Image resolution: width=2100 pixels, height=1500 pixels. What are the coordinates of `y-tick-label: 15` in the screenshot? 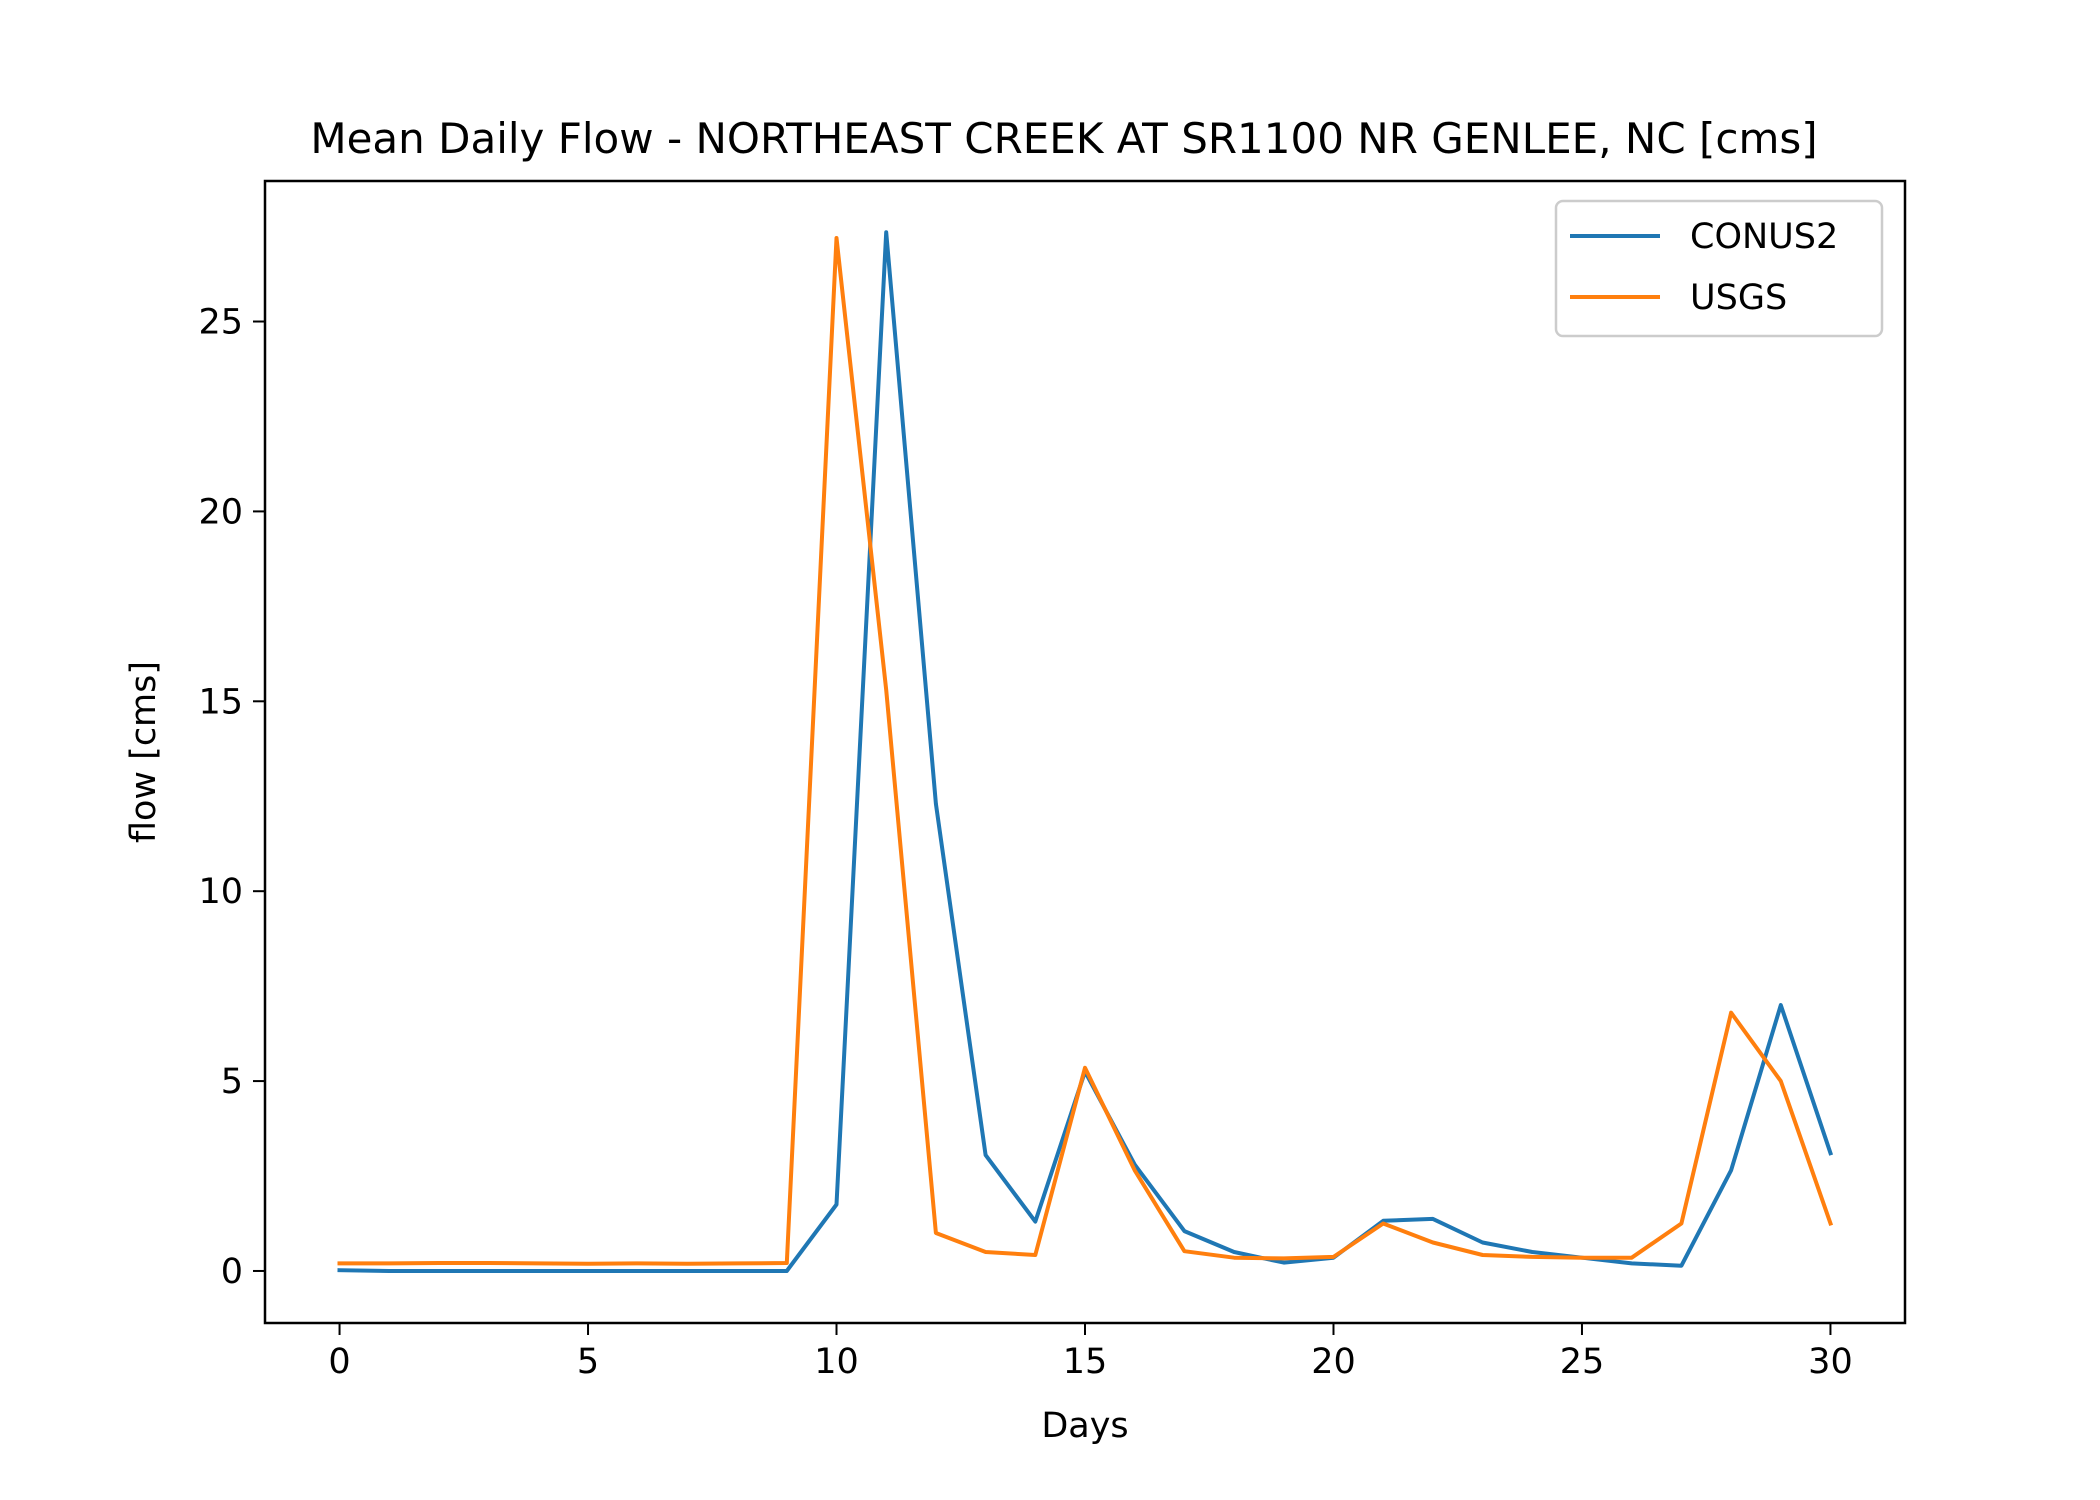 It's located at (220, 702).